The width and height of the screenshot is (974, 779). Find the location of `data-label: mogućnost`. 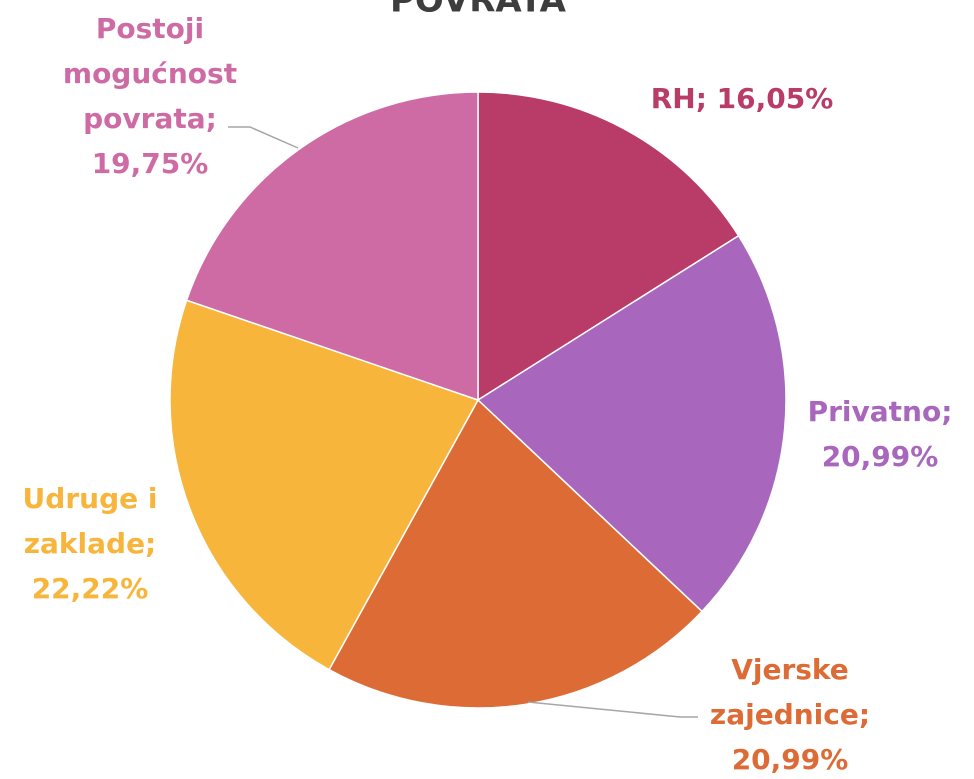

data-label: mogućnost is located at coordinates (150, 73).